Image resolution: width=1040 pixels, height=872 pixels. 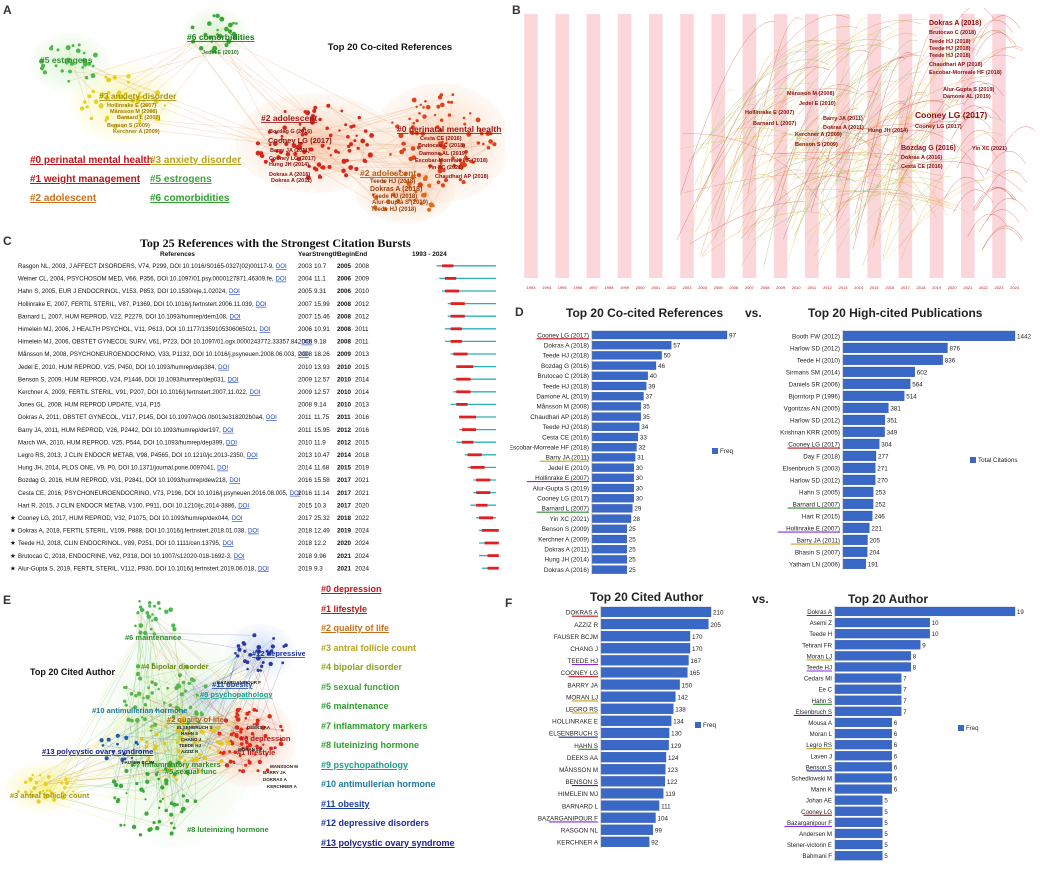 I want to click on year-tick: 2006, so click(x=734, y=287).